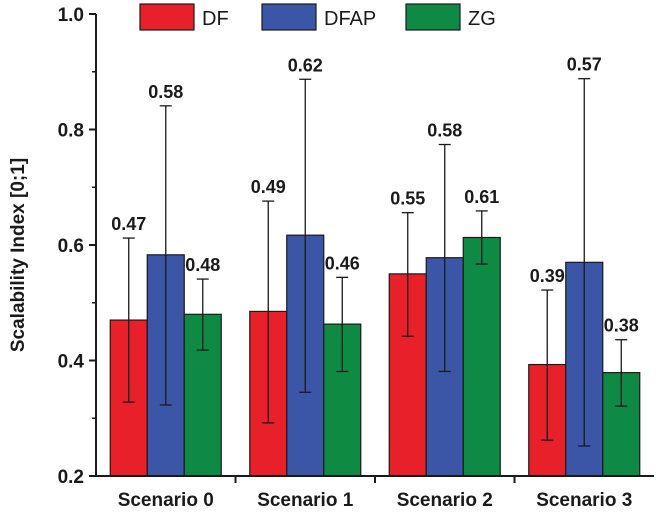  What do you see at coordinates (71, 477) in the screenshot?
I see `y-tick-label: 0.2` at bounding box center [71, 477].